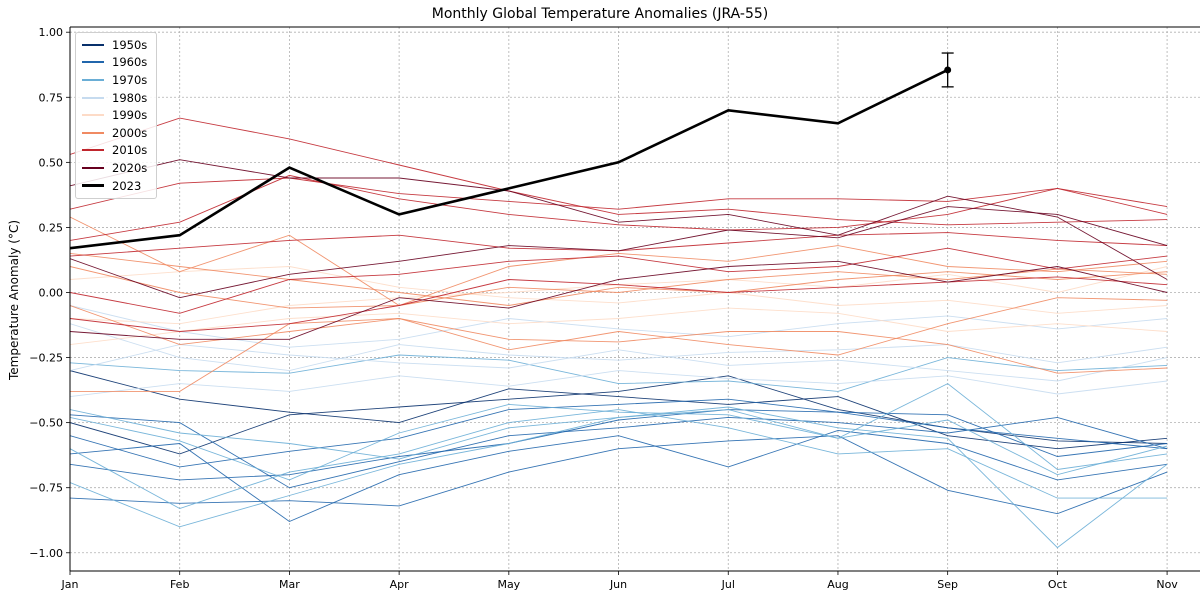 This screenshot has height=600, width=1200. I want to click on legend-label: 2020s, so click(130, 167).